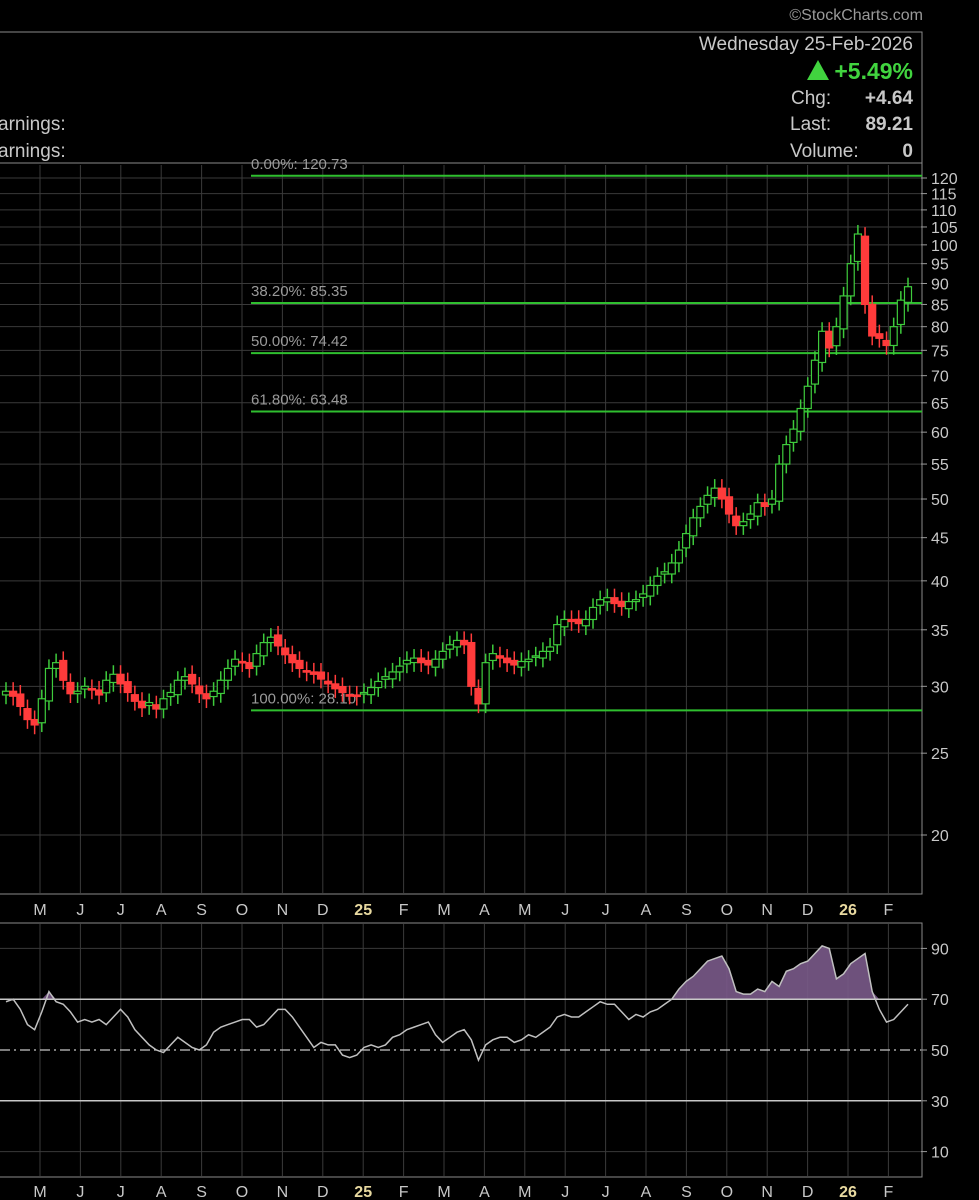 The height and width of the screenshot is (1200, 979). I want to click on volume-label: Volume:, so click(824, 151).